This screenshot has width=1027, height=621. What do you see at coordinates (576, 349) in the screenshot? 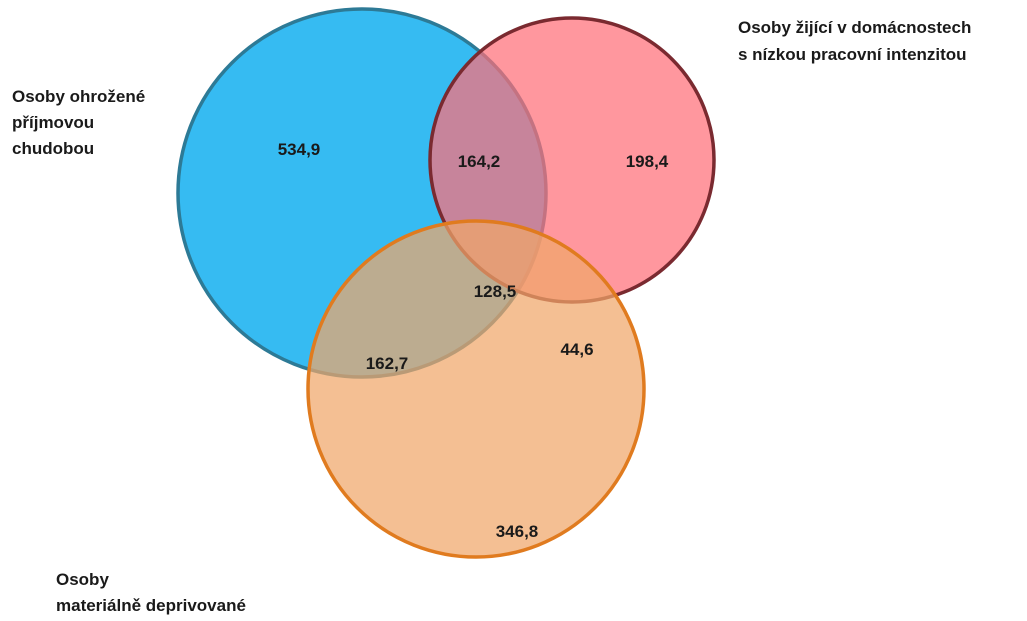
I see `value-low-work-material: 44,6` at bounding box center [576, 349].